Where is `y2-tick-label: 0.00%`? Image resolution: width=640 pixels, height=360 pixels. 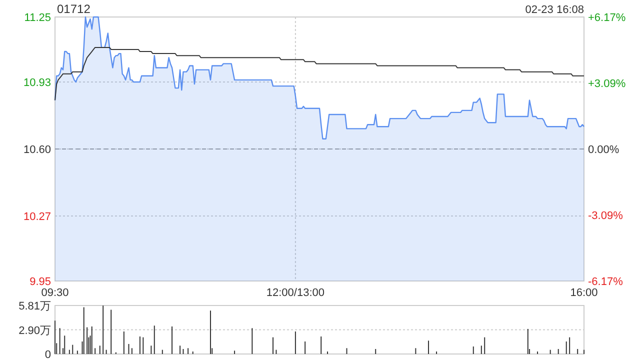
y2-tick-label: 0.00% is located at coordinates (604, 150).